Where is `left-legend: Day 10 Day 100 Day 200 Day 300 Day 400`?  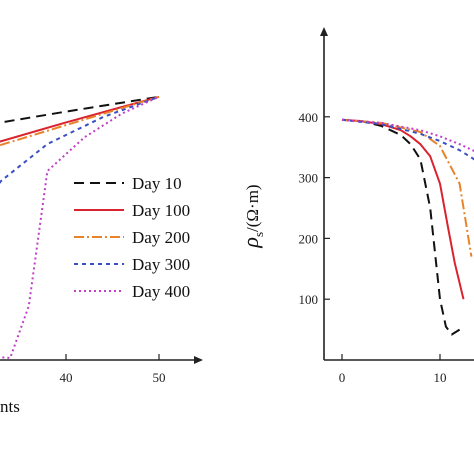
left-legend: Day 10 Day 100 Day 200 Day 300 Day 400 is located at coordinates (132, 237).